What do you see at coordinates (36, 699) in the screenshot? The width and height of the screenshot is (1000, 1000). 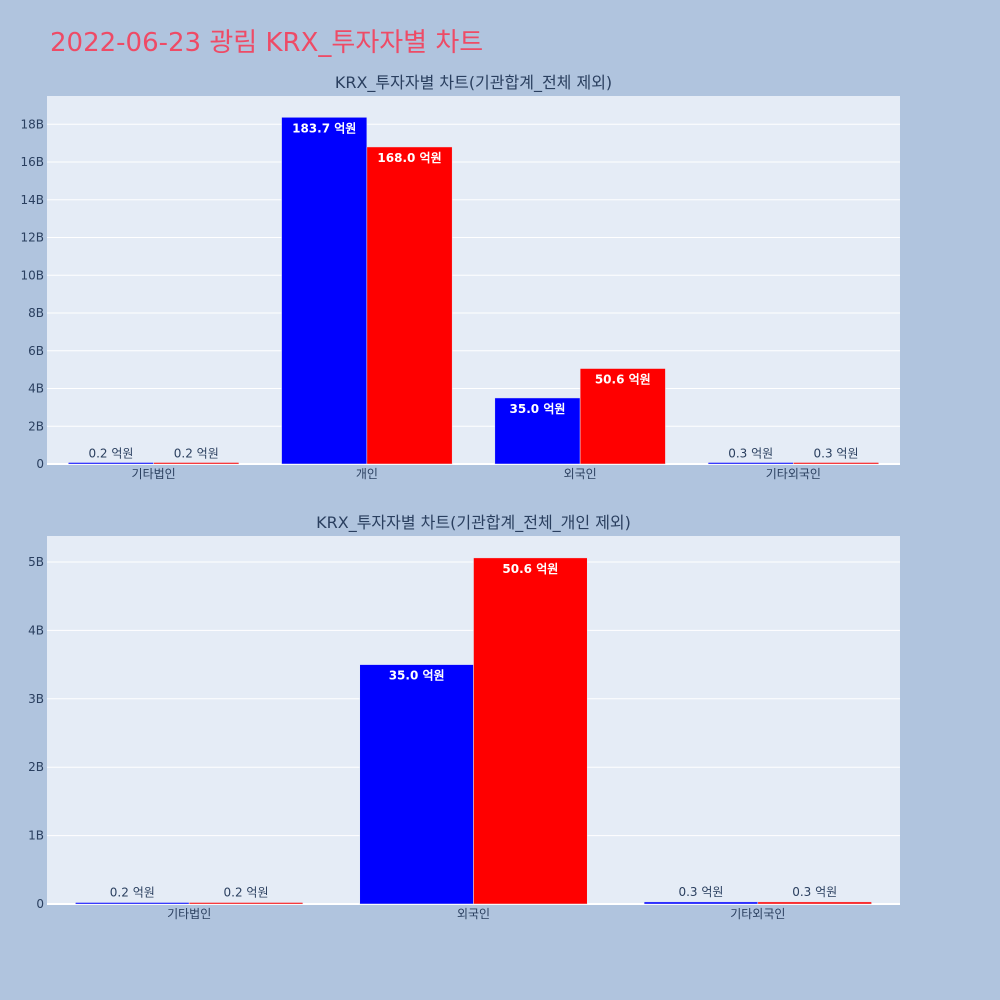 I see `y-tick-label: 3B` at bounding box center [36, 699].